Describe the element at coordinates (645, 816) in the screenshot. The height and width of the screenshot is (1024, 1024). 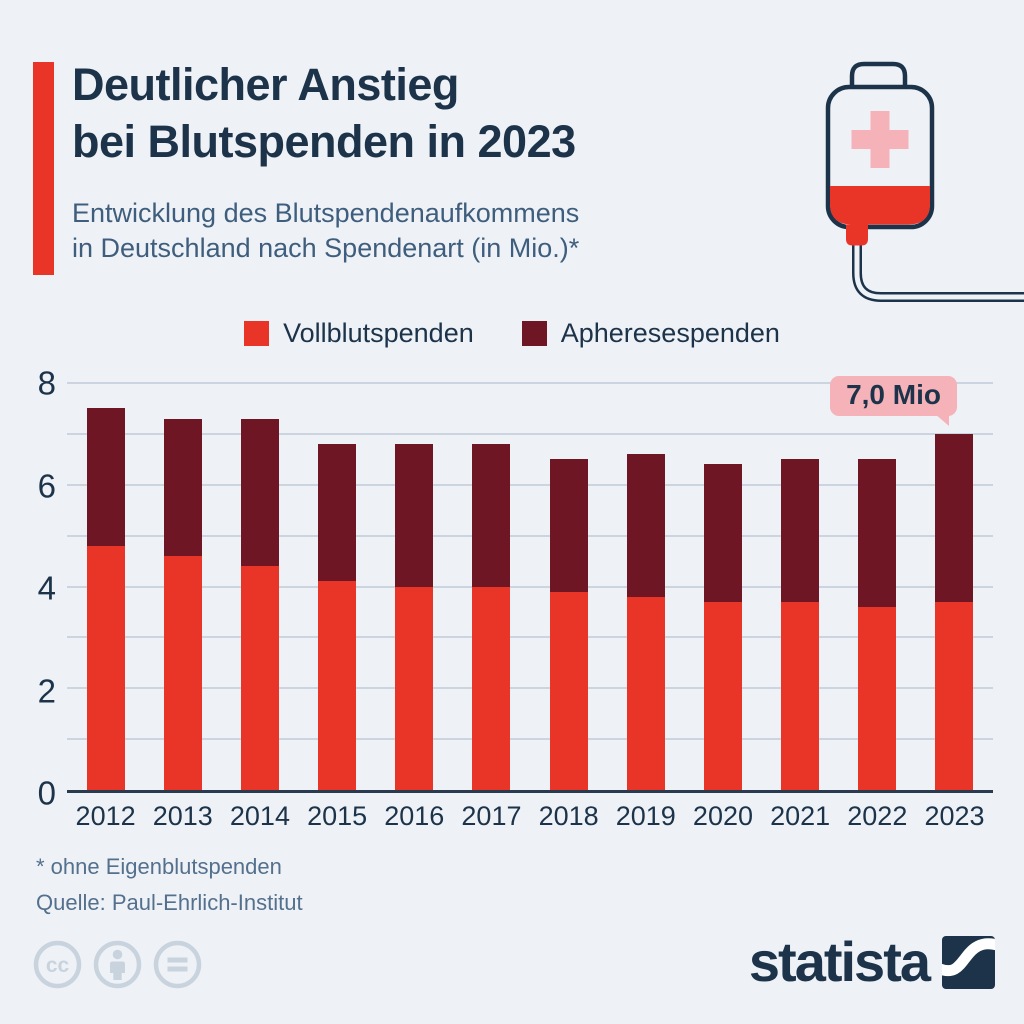
I see `x-tick-label: 2019` at that location.